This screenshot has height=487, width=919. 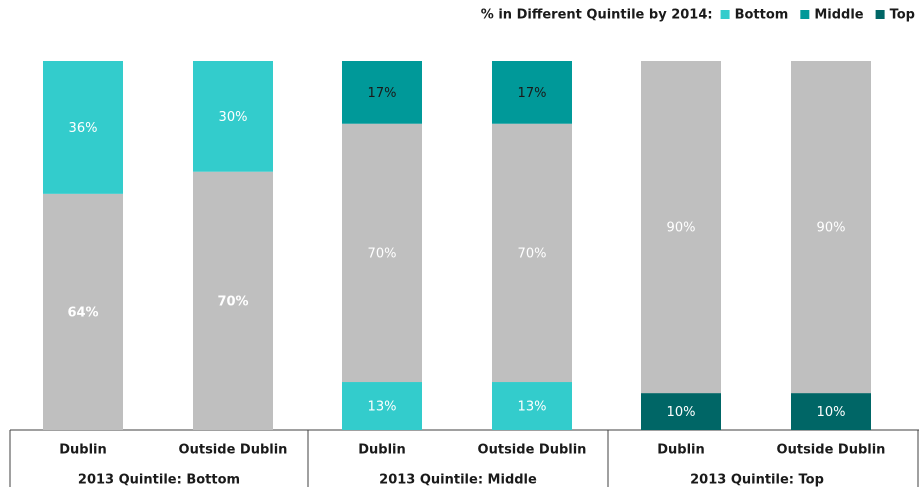 I want to click on data-label: 30%, so click(x=233, y=117).